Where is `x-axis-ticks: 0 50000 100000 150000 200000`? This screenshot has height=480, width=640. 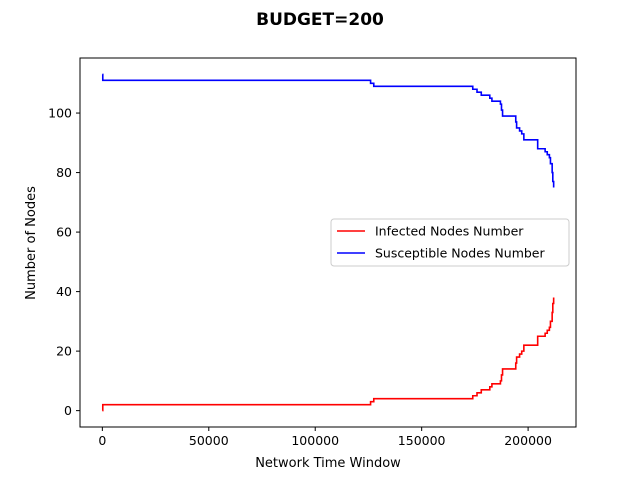
x-axis-ticks: 0 50000 100000 150000 200000 is located at coordinates (325, 437).